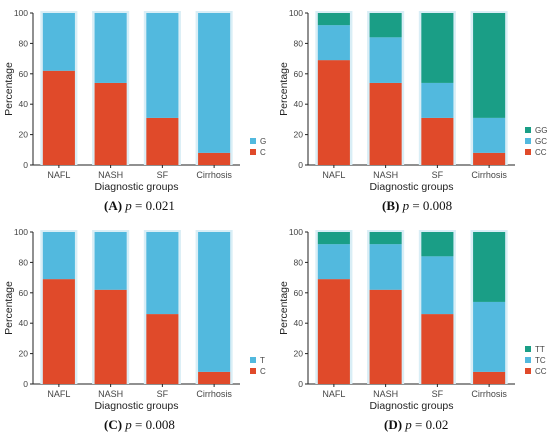 The image size is (550, 438). What do you see at coordinates (385, 175) in the screenshot?
I see `panel-b-x-tick-label: NASH` at bounding box center [385, 175].